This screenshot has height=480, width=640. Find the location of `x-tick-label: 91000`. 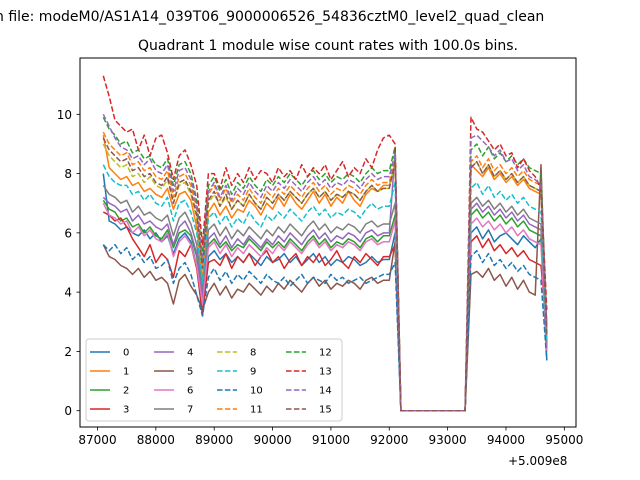

x-tick-label: 91000 is located at coordinates (331, 440).